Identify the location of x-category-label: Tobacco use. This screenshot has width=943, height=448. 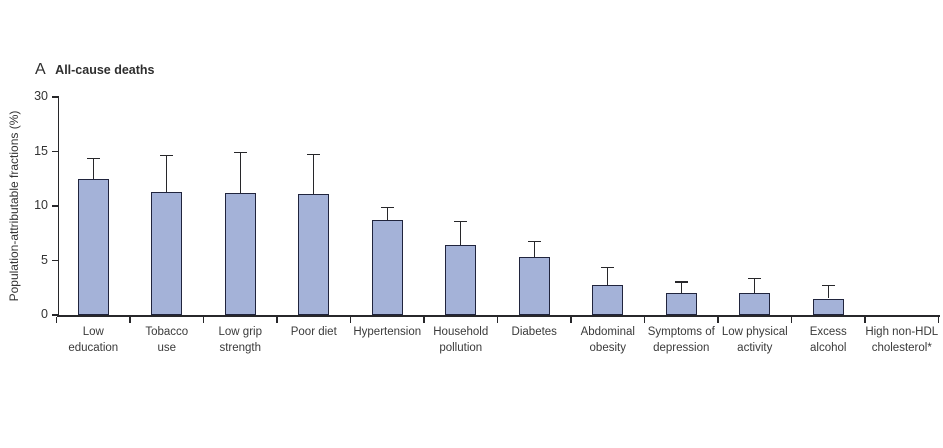
(167, 340).